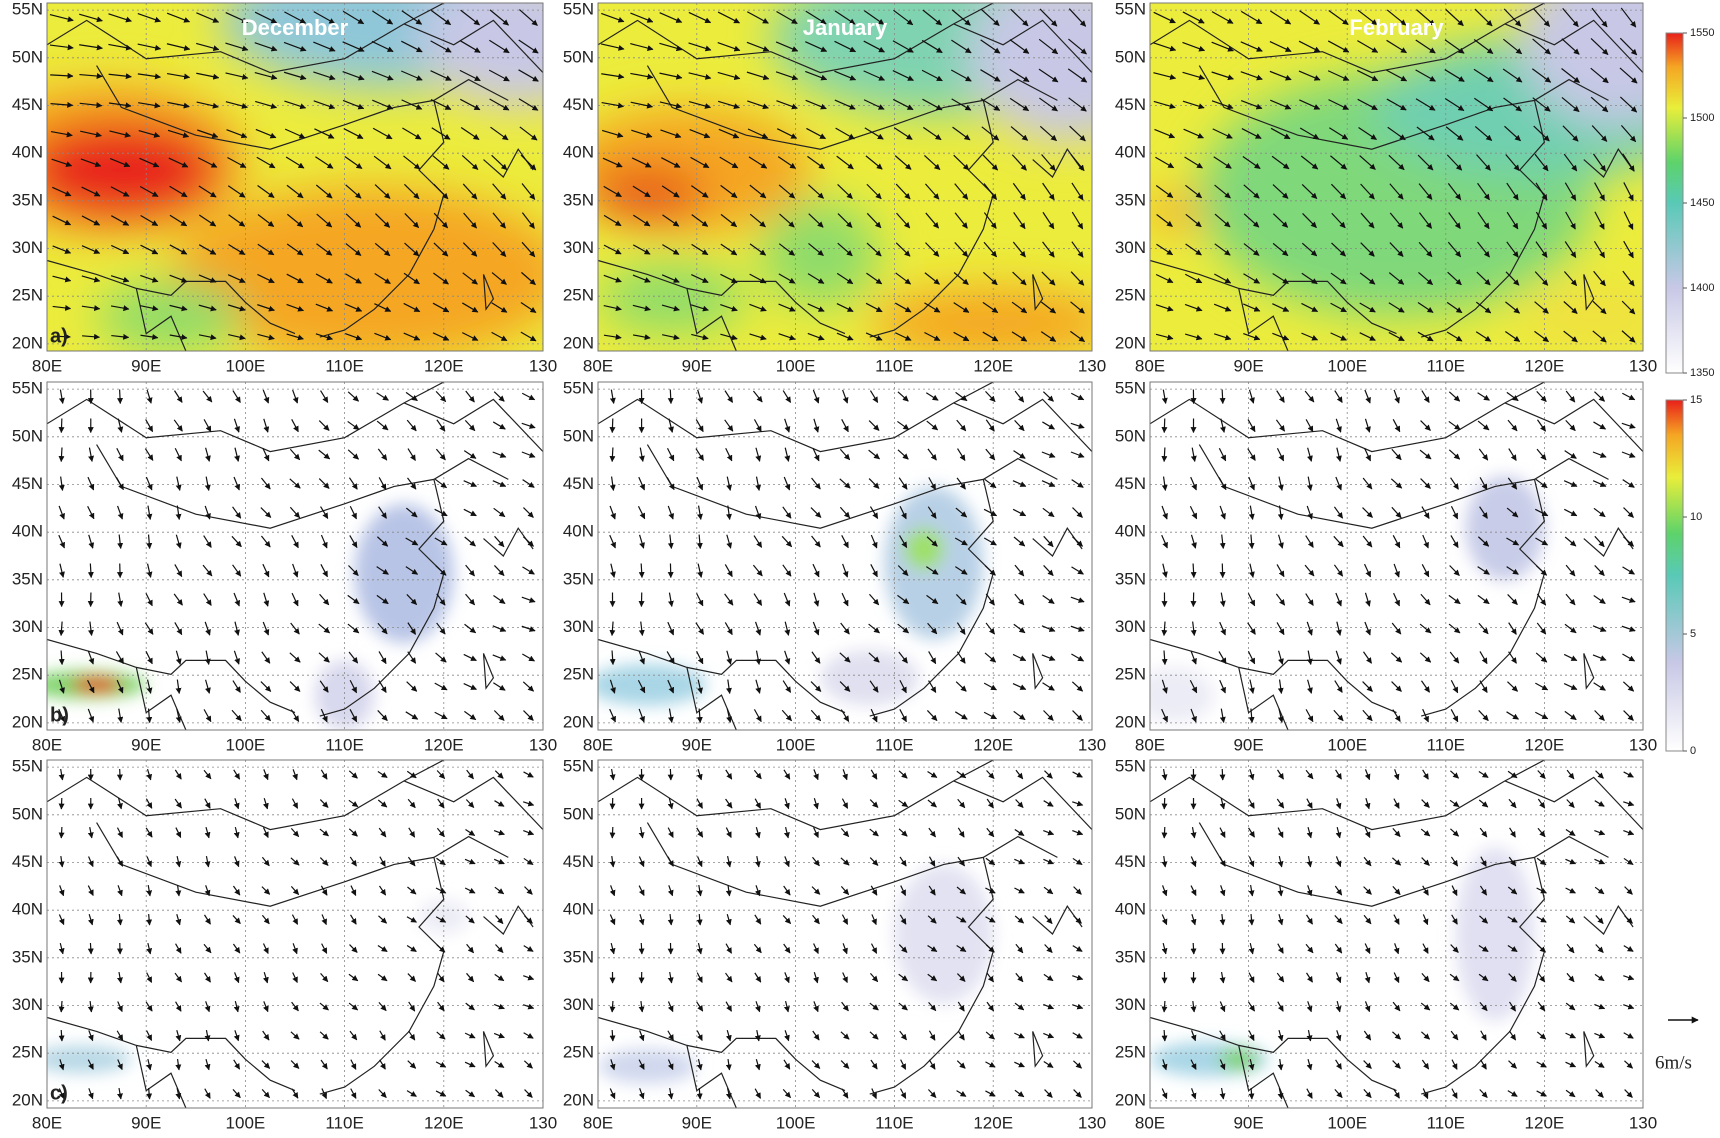 This screenshot has height=1138, width=1720. I want to click on lat-tick-label: 45N, so click(1130, 861).